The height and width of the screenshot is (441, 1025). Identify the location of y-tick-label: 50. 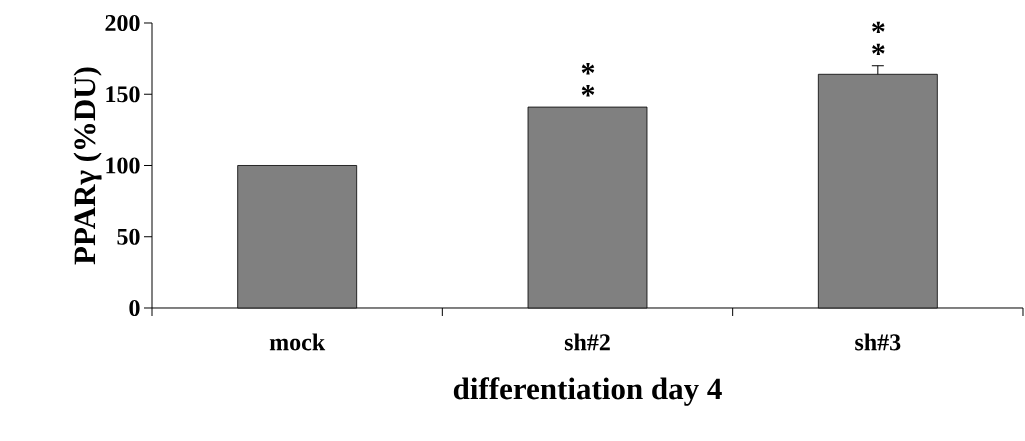
(128, 236).